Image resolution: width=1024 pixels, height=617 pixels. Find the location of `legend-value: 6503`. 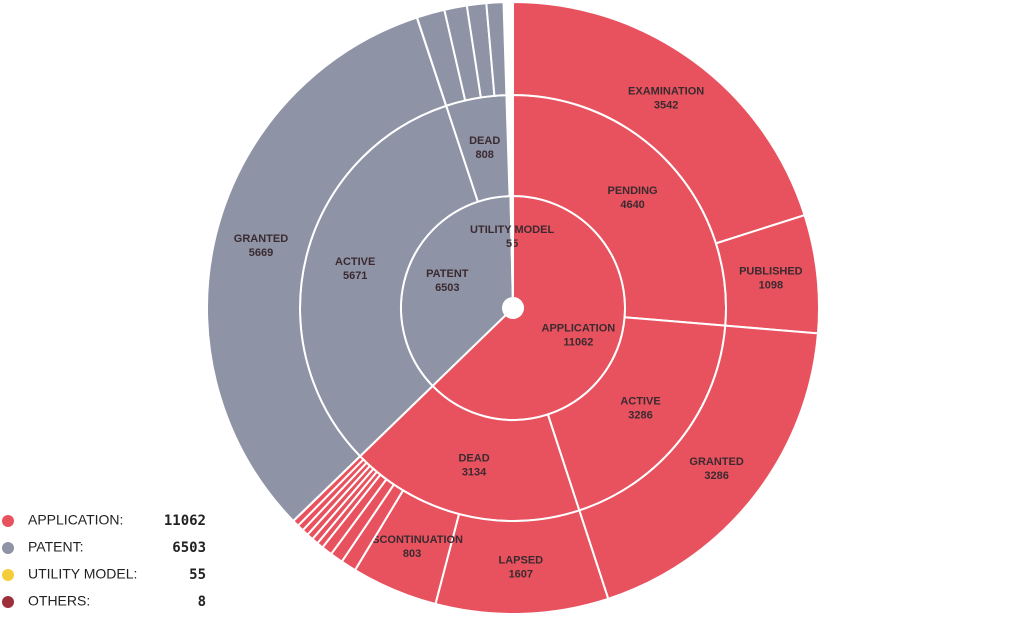

legend-value: 6503 is located at coordinates (189, 548).